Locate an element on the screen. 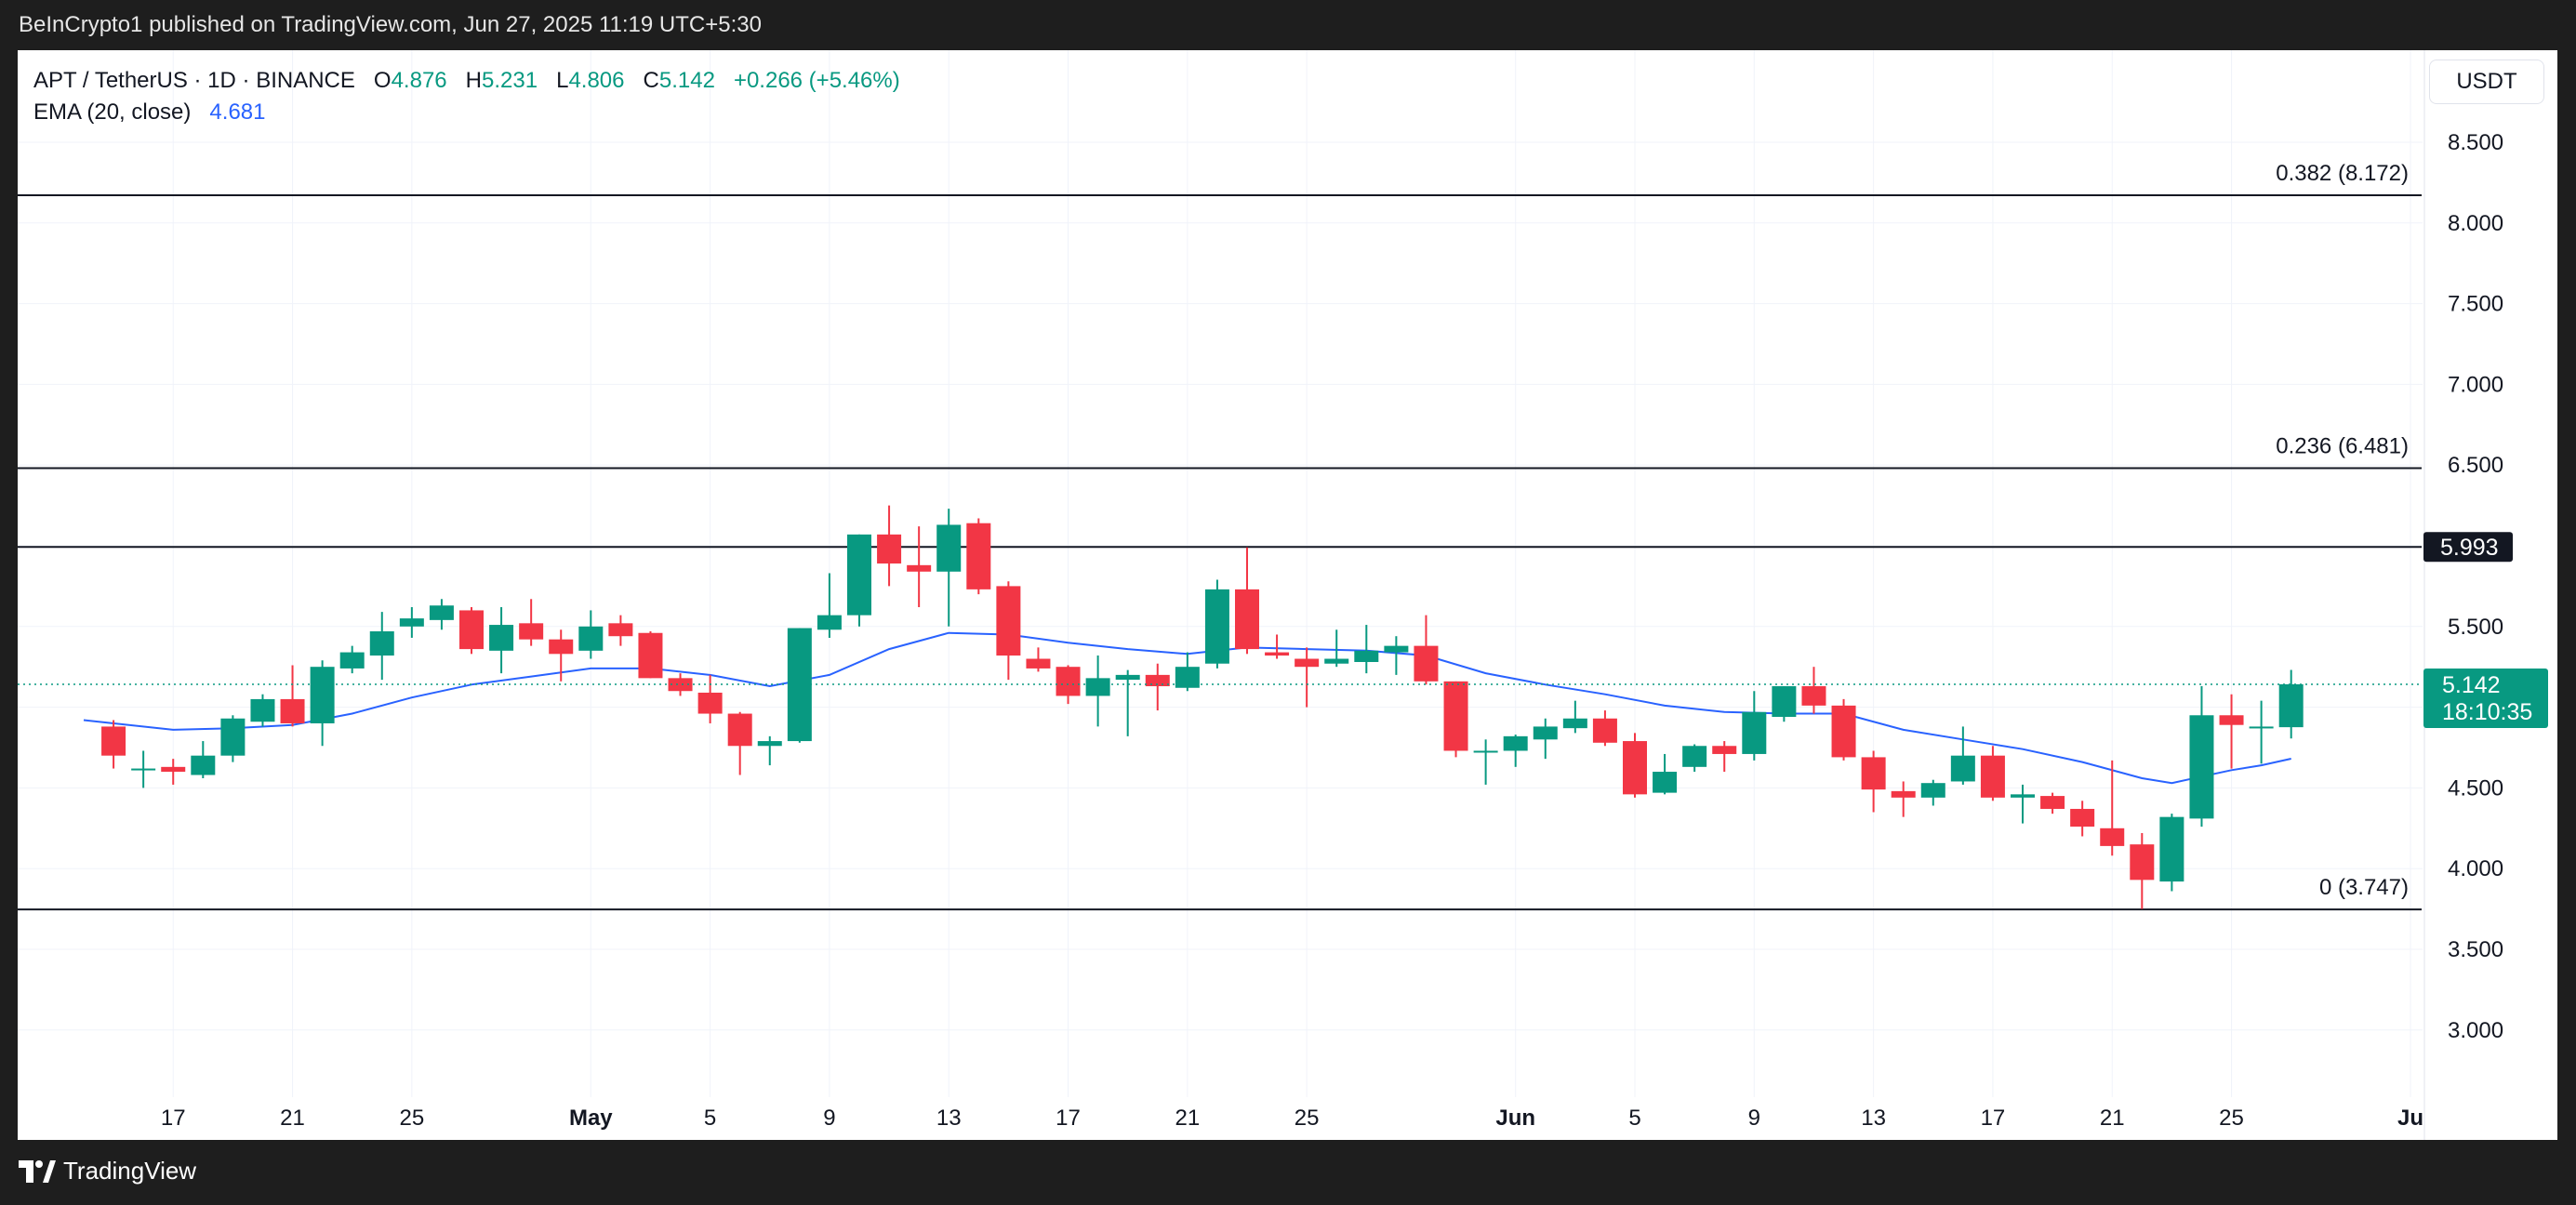  level-label: 0.236 (6.481) is located at coordinates (2342, 445).